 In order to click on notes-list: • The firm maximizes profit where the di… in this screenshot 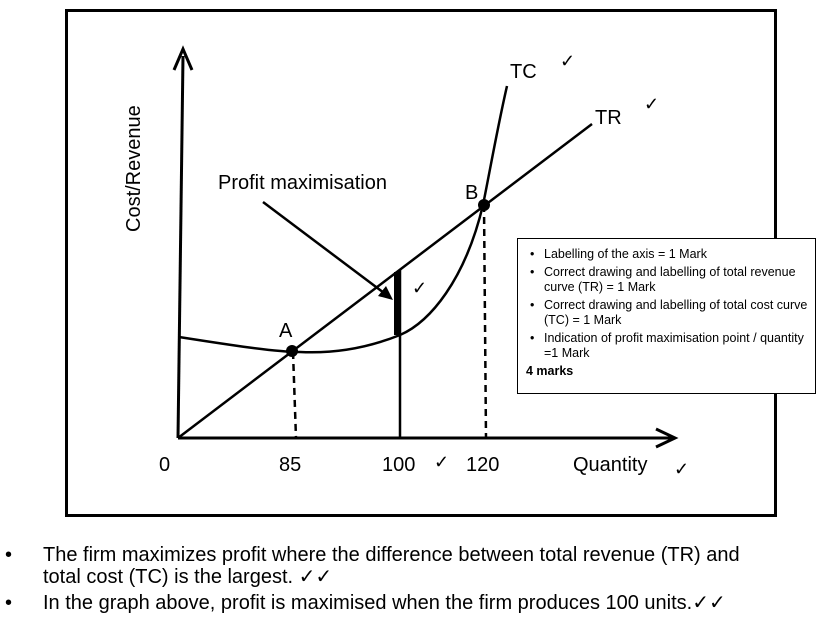, I will do `click(409, 581)`.